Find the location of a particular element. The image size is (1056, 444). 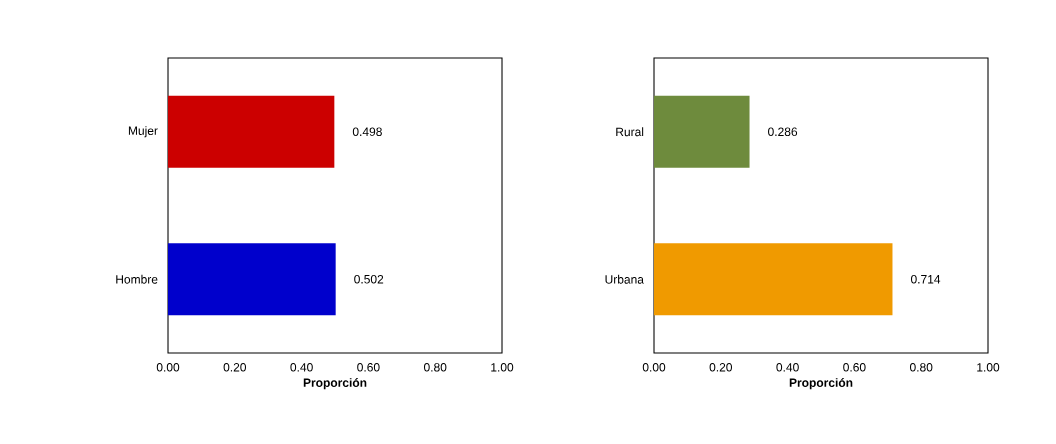

y-tick-label: Mujer is located at coordinates (143, 132).